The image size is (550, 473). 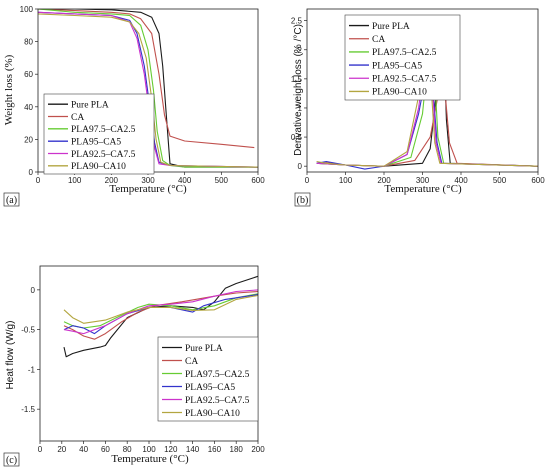 I want to click on panel-label-text: (c), so click(x=11, y=460).